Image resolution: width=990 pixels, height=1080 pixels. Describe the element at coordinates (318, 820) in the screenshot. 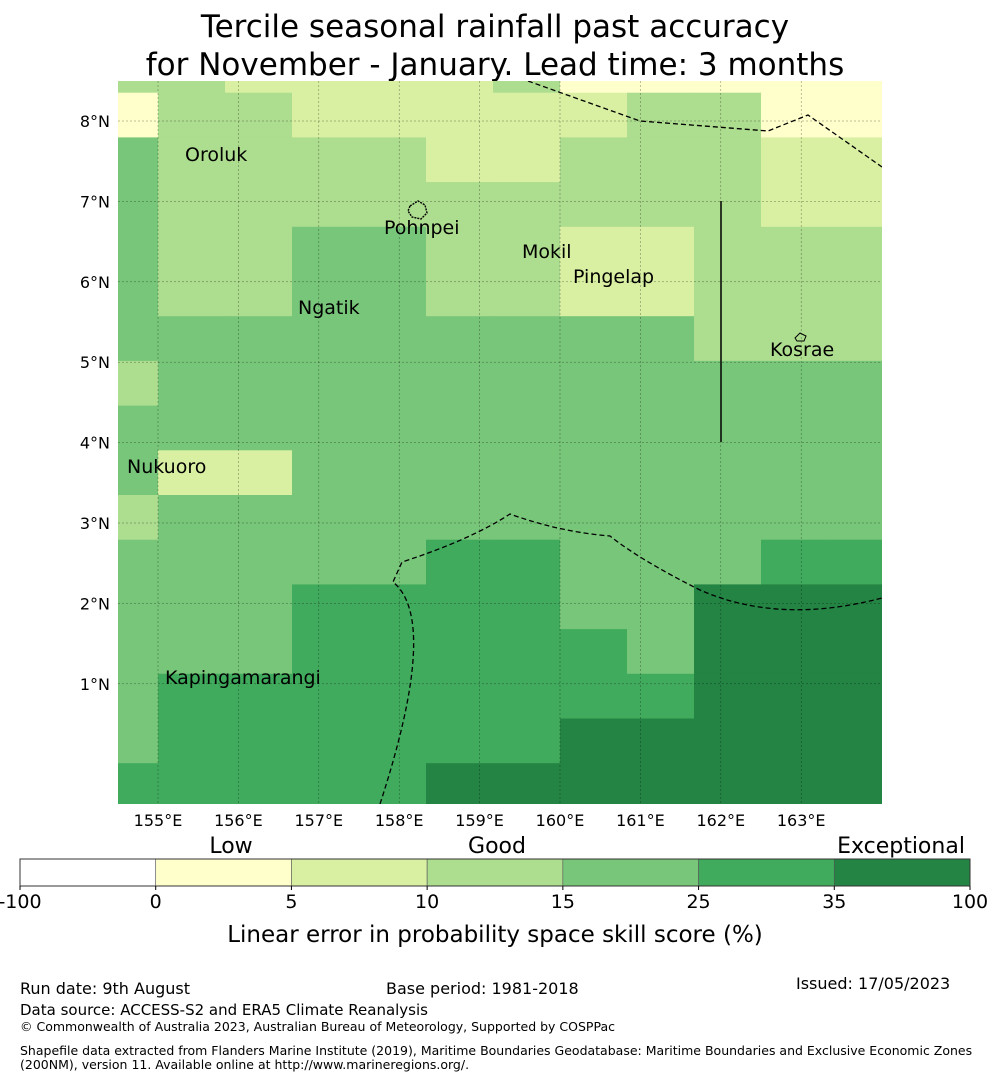

I see `longitude-label: 157°E` at that location.